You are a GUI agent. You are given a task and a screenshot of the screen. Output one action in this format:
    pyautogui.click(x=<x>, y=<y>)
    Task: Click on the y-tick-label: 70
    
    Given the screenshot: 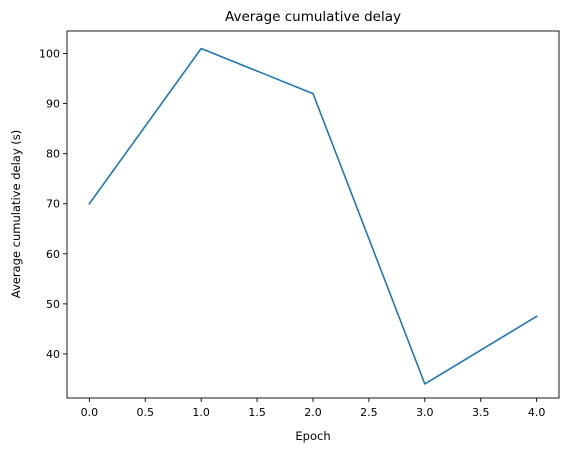 What is the action you would take?
    pyautogui.click(x=53, y=204)
    